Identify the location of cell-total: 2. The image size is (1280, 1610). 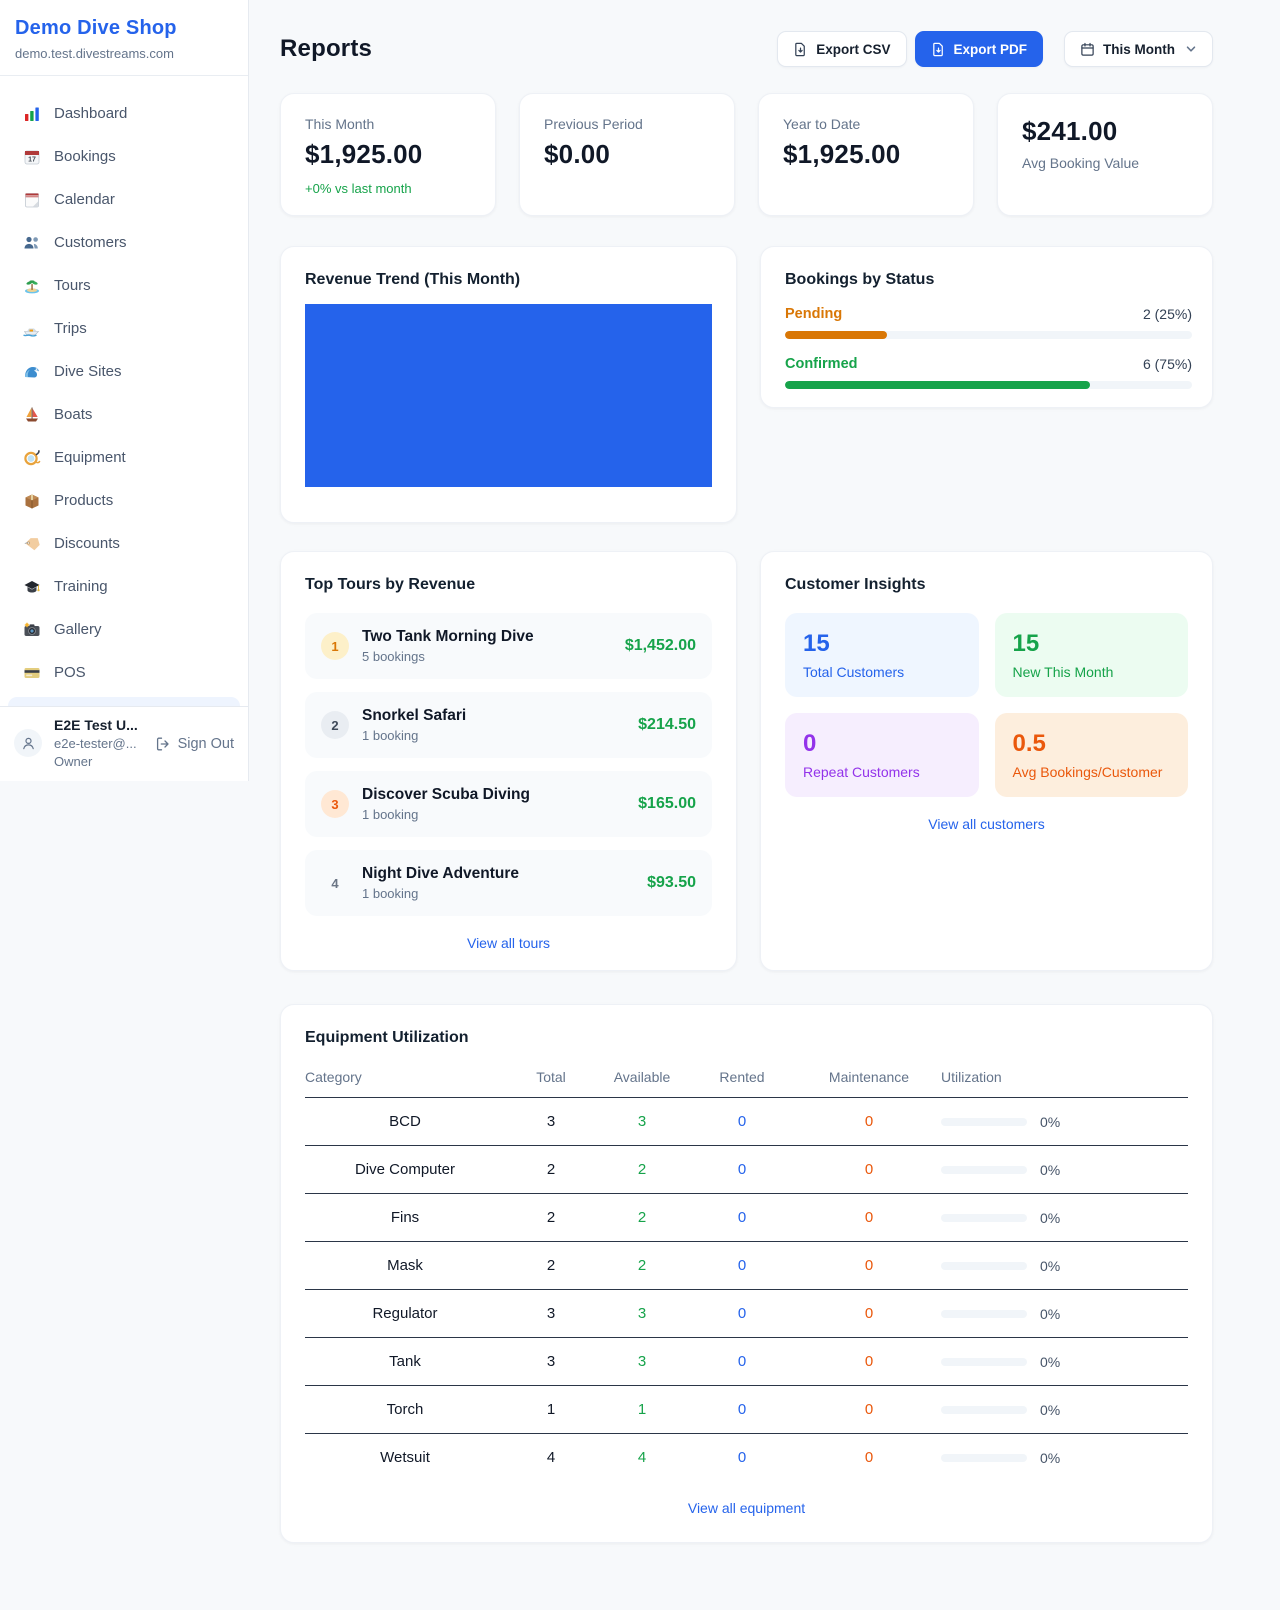
(551, 1169).